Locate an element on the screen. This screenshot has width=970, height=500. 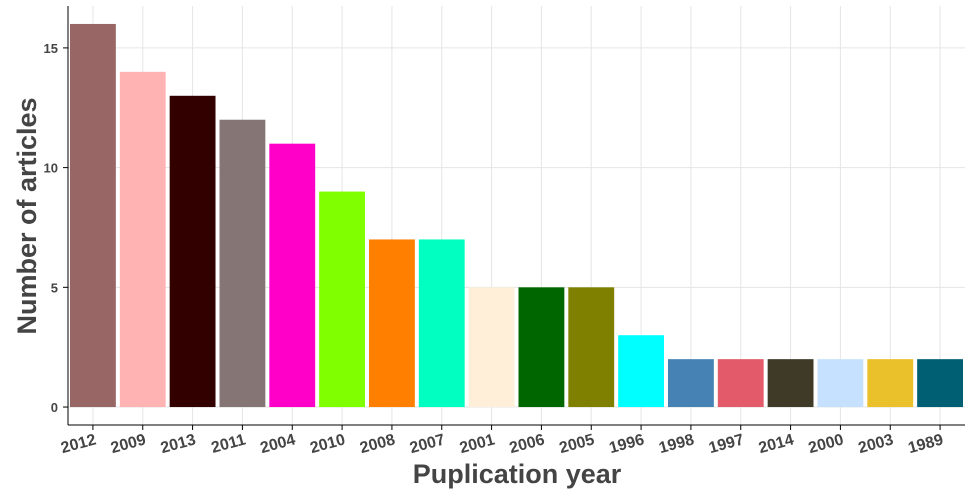
bar-2005 is located at coordinates (591, 347).